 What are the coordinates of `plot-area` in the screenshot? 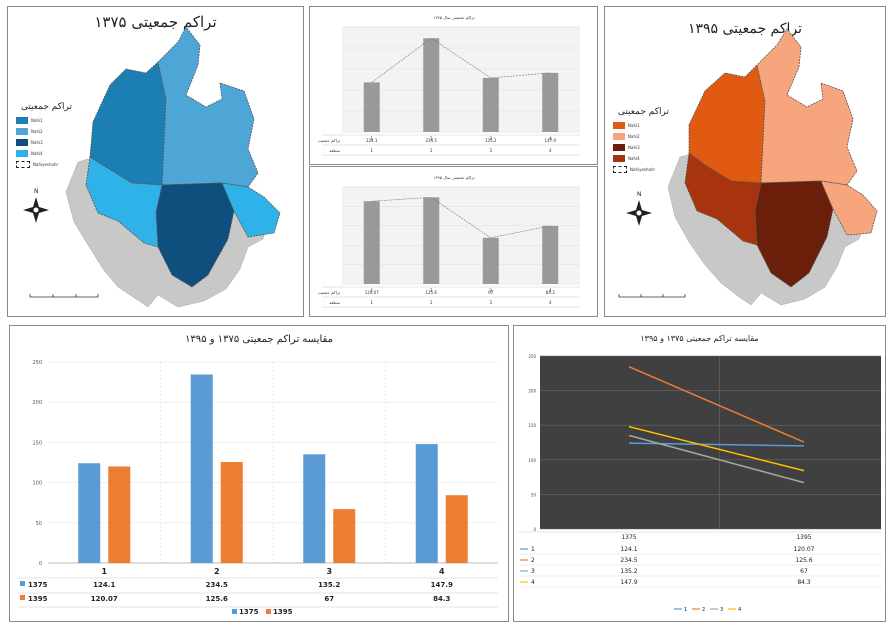 It's located at (710, 442).